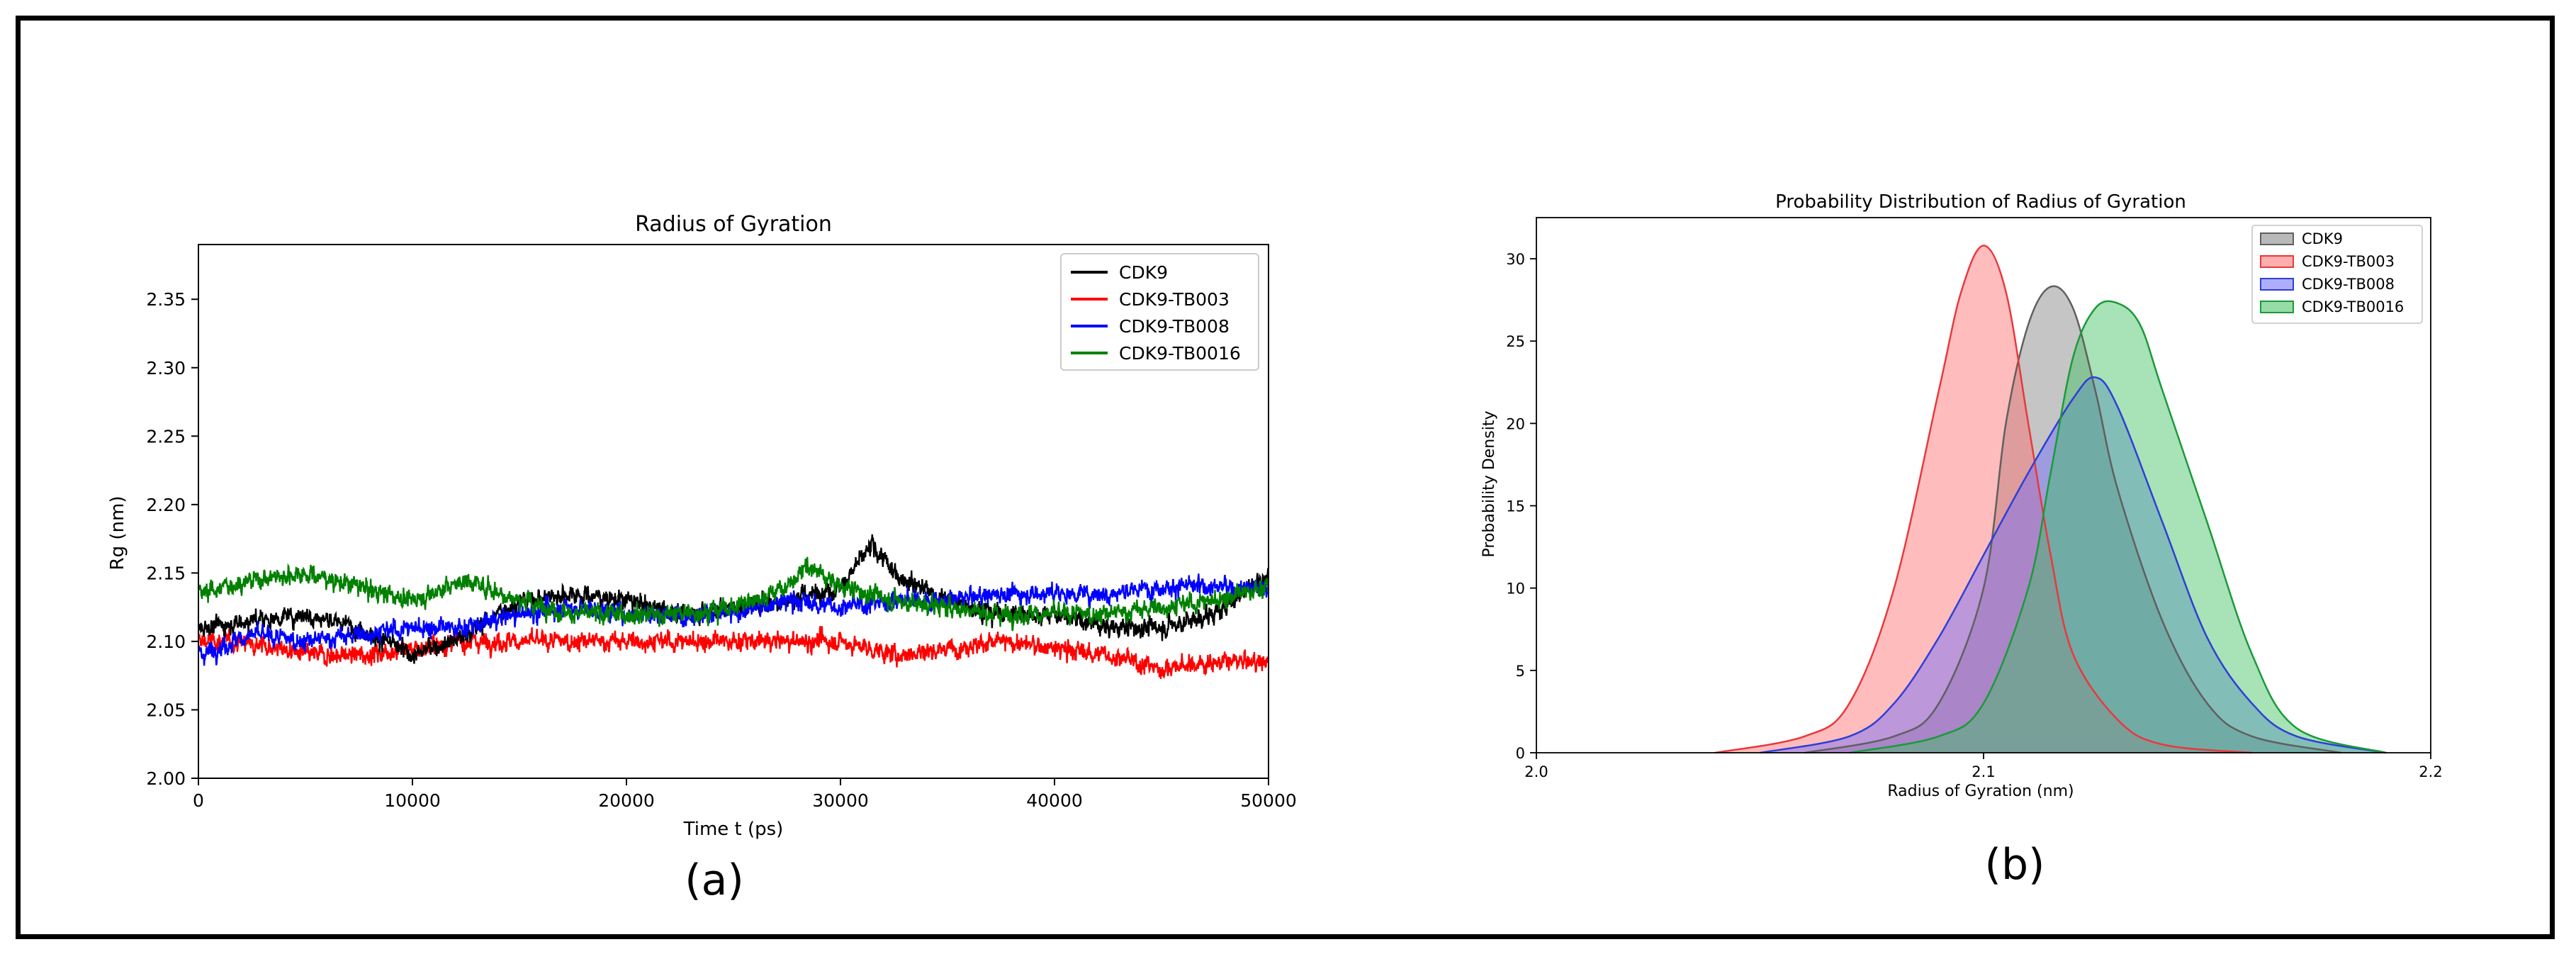  I want to click on y-tick-label: 10, so click(1516, 589).